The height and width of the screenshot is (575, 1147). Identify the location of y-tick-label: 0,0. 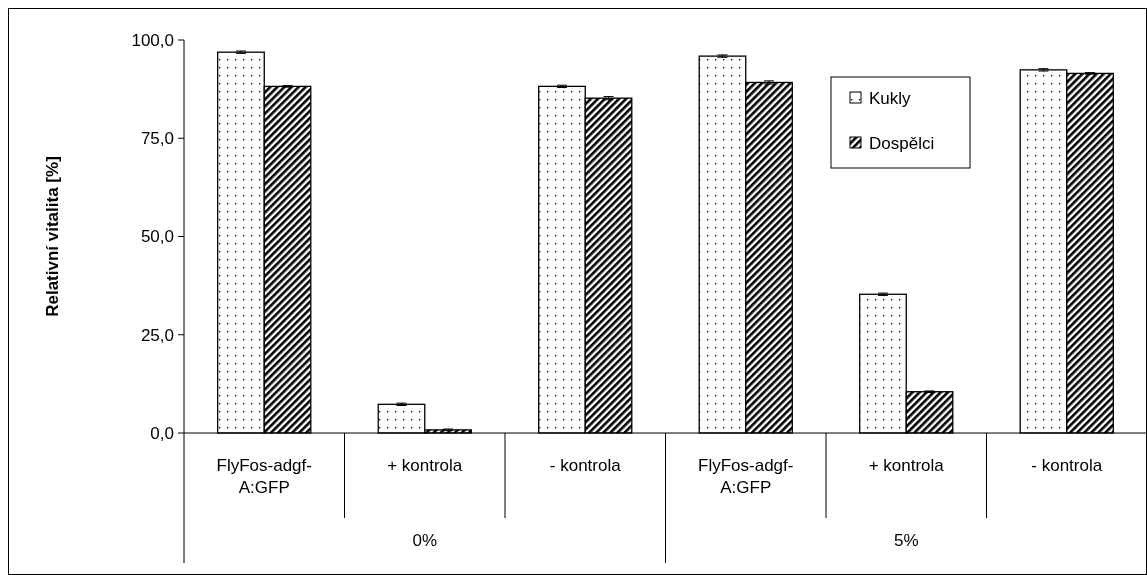
(162, 433).